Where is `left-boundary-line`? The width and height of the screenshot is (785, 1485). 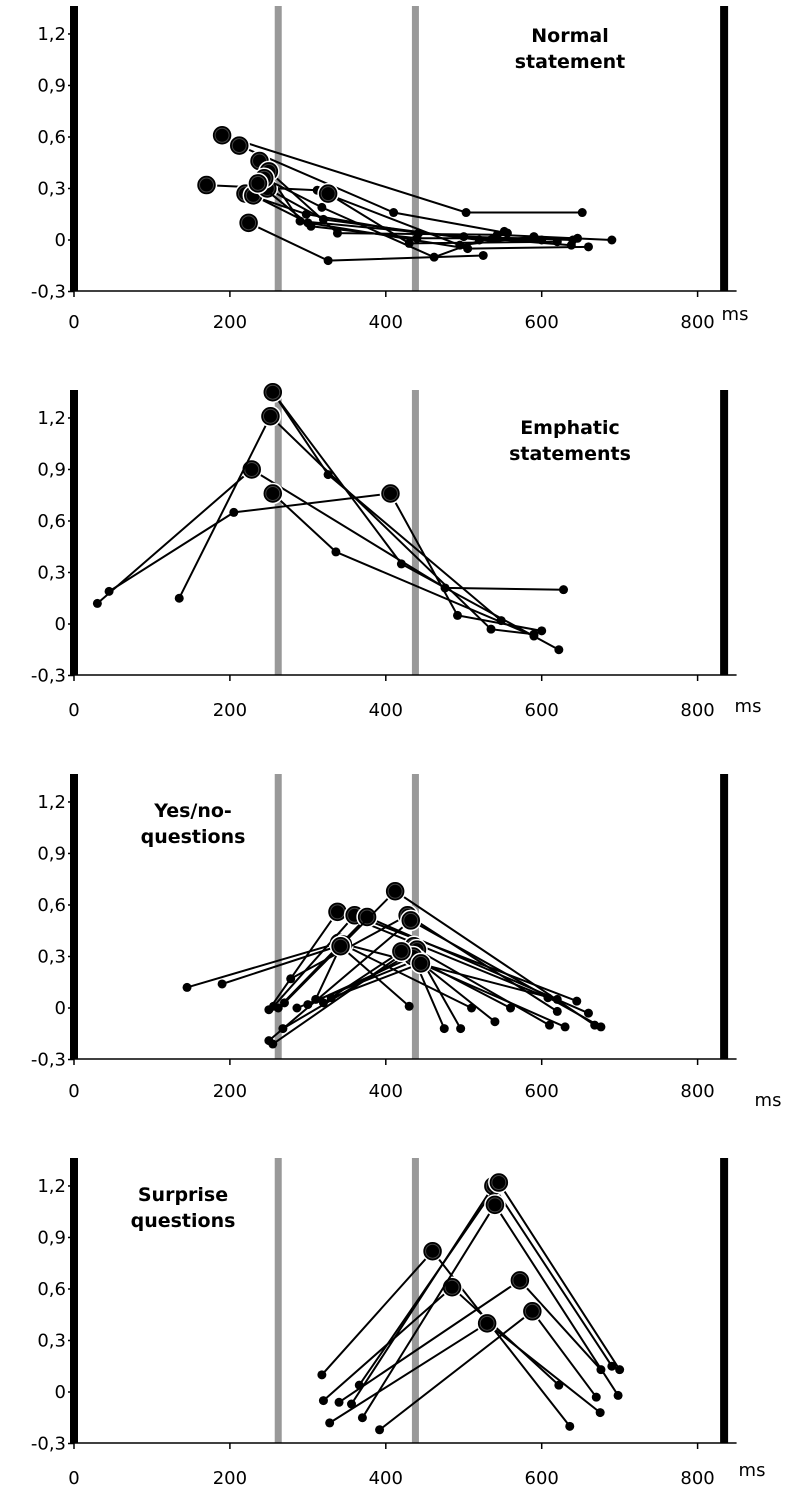 left-boundary-line is located at coordinates (74, 532).